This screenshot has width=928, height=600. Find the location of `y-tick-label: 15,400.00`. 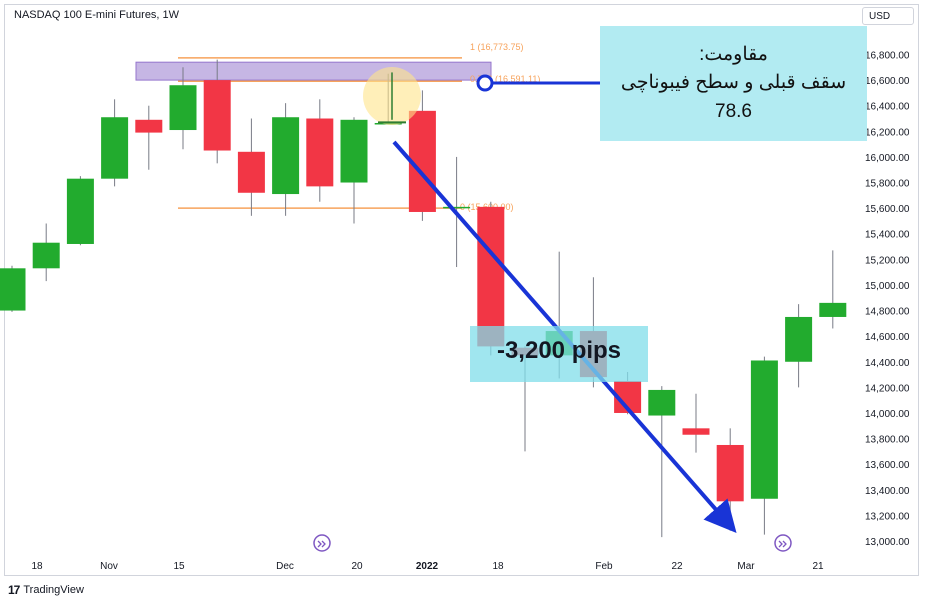

y-tick-label: 15,400.00 is located at coordinates (887, 235).